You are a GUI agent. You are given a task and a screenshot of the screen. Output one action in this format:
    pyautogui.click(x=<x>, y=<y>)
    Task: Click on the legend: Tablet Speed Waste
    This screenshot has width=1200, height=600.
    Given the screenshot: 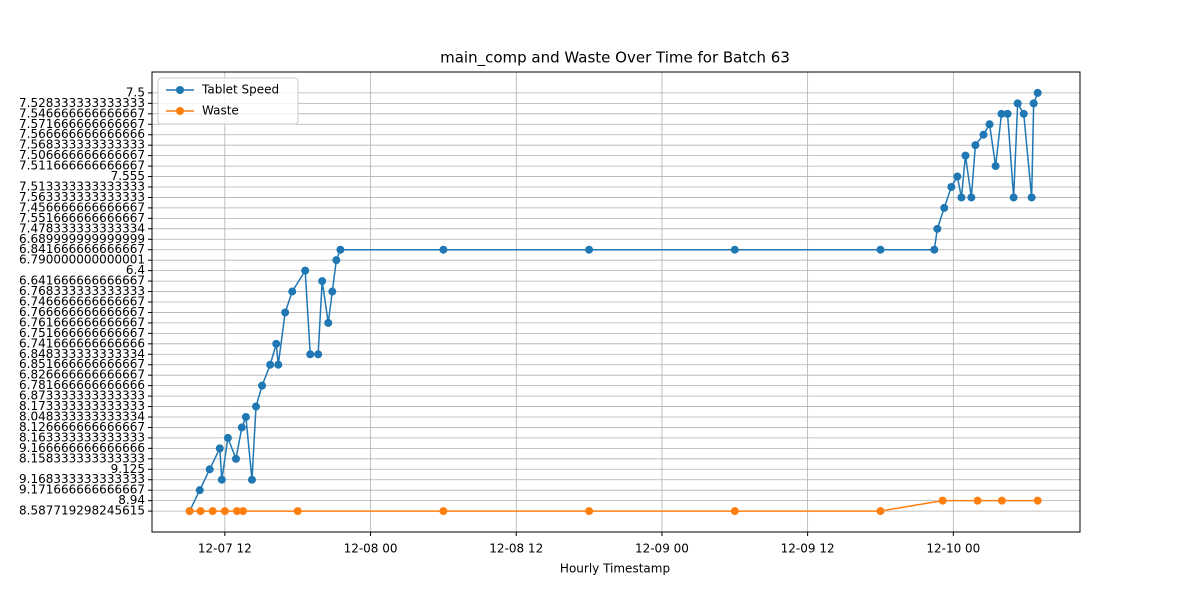 What is the action you would take?
    pyautogui.click(x=228, y=101)
    